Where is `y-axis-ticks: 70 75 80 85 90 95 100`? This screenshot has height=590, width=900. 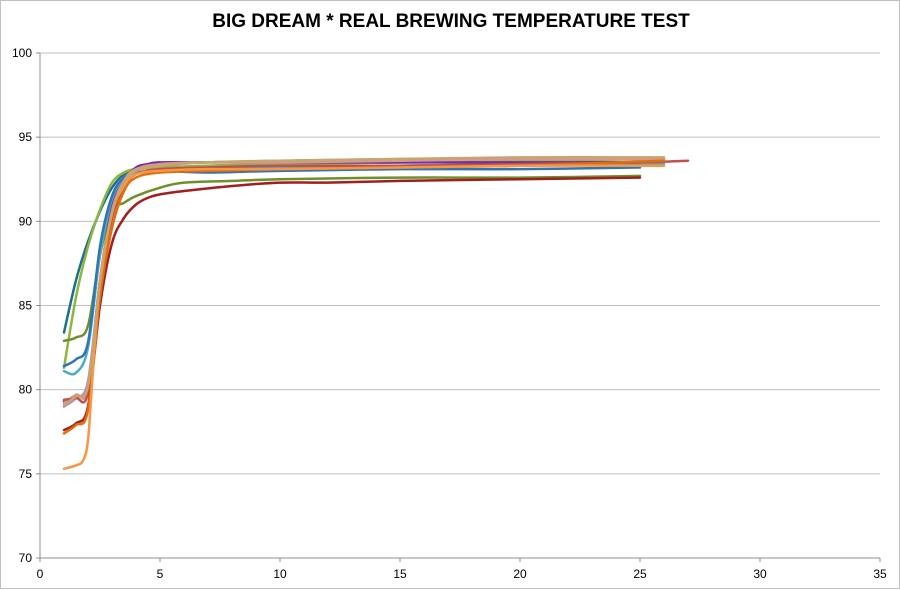 y-axis-ticks: 70 75 80 85 90 95 100 is located at coordinates (26, 305).